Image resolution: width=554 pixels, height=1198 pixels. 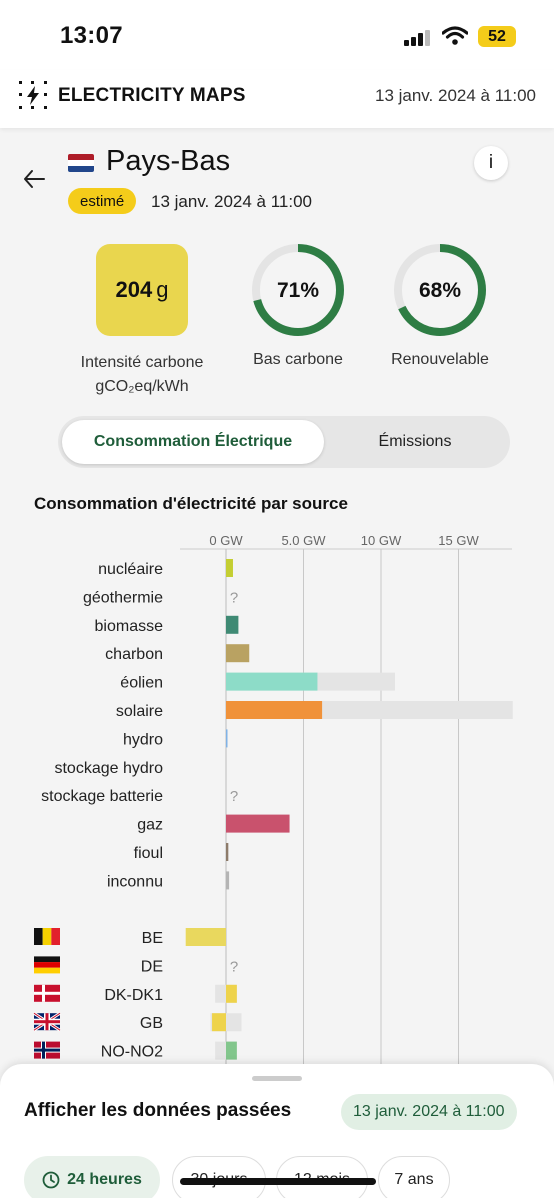 I want to click on renewable-label: Renouvelable, so click(x=440, y=359).